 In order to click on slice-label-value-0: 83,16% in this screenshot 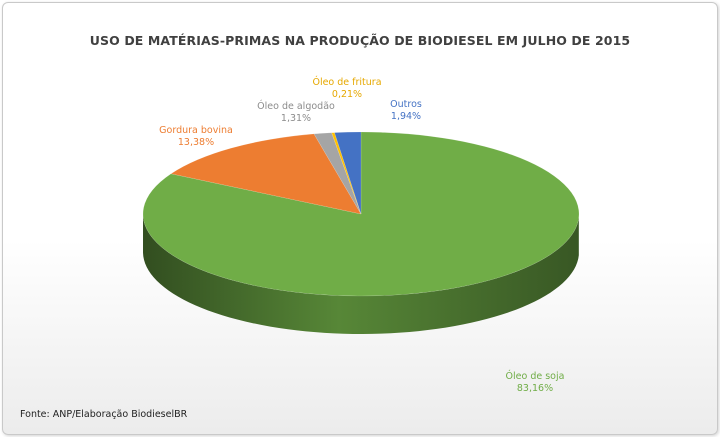, I will do `click(535, 388)`.